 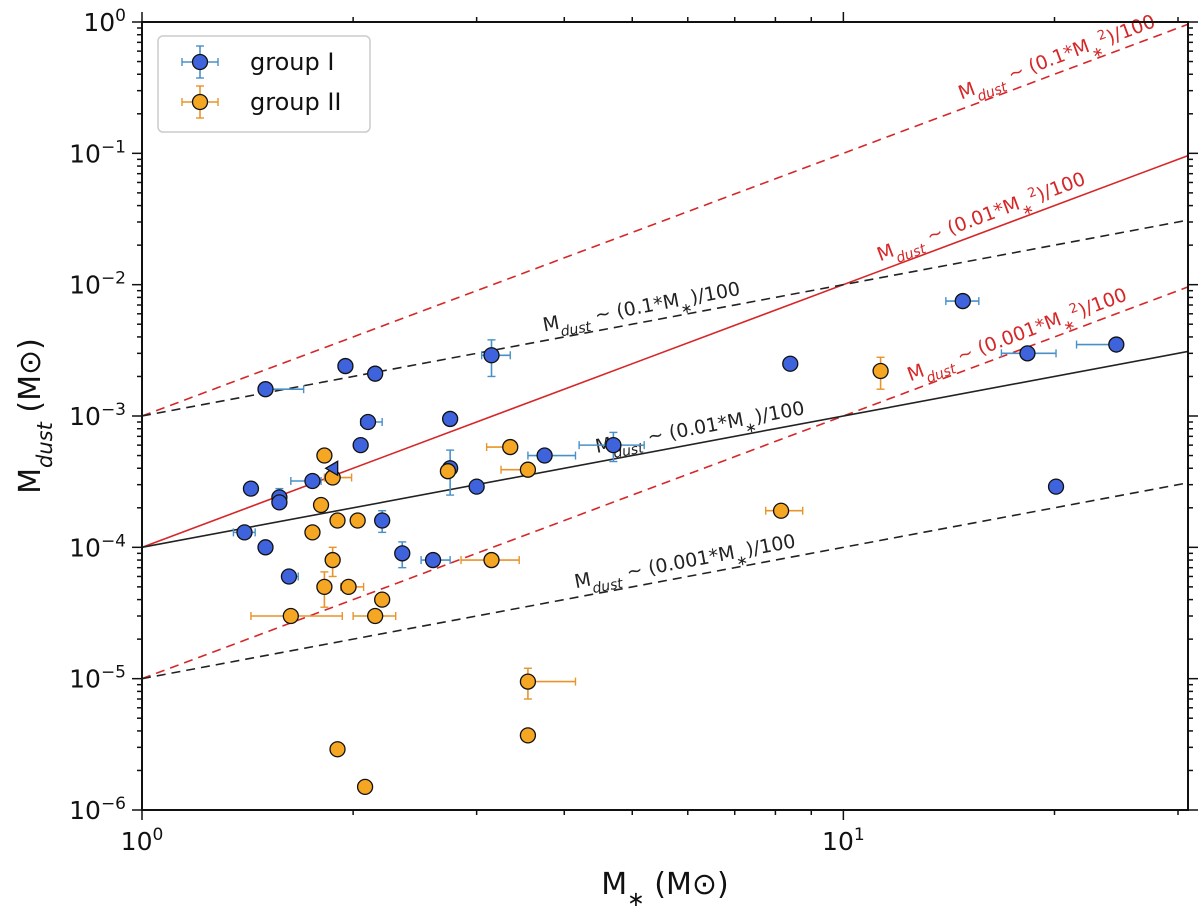 I want to click on y-tick-label: 10⁰, so click(x=104, y=21).